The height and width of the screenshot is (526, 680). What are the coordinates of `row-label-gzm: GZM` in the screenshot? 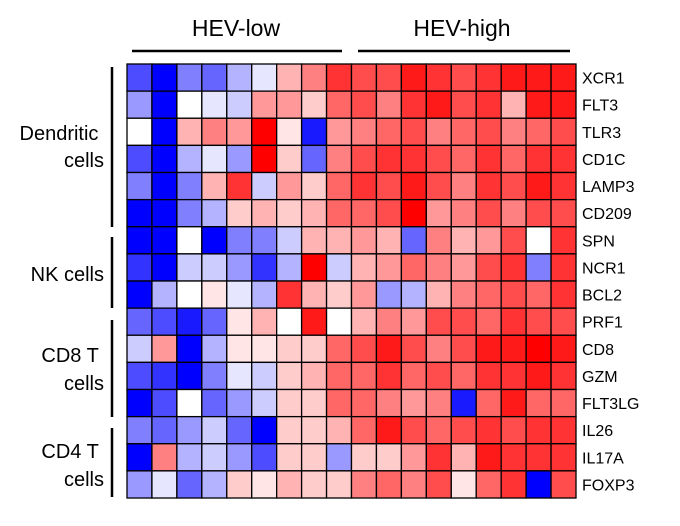 It's located at (600, 377).